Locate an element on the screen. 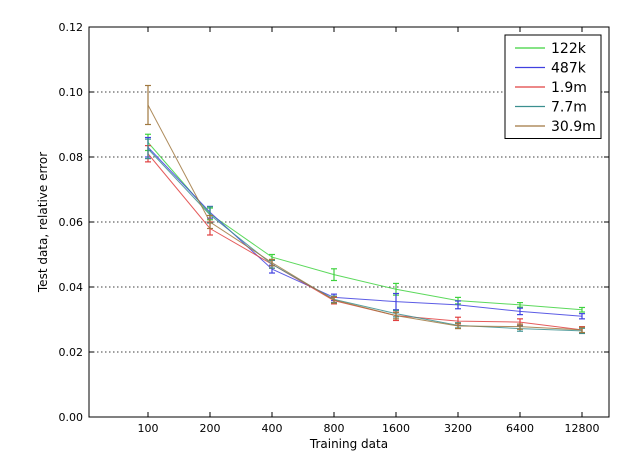  legend-label: 122k is located at coordinates (569, 49).